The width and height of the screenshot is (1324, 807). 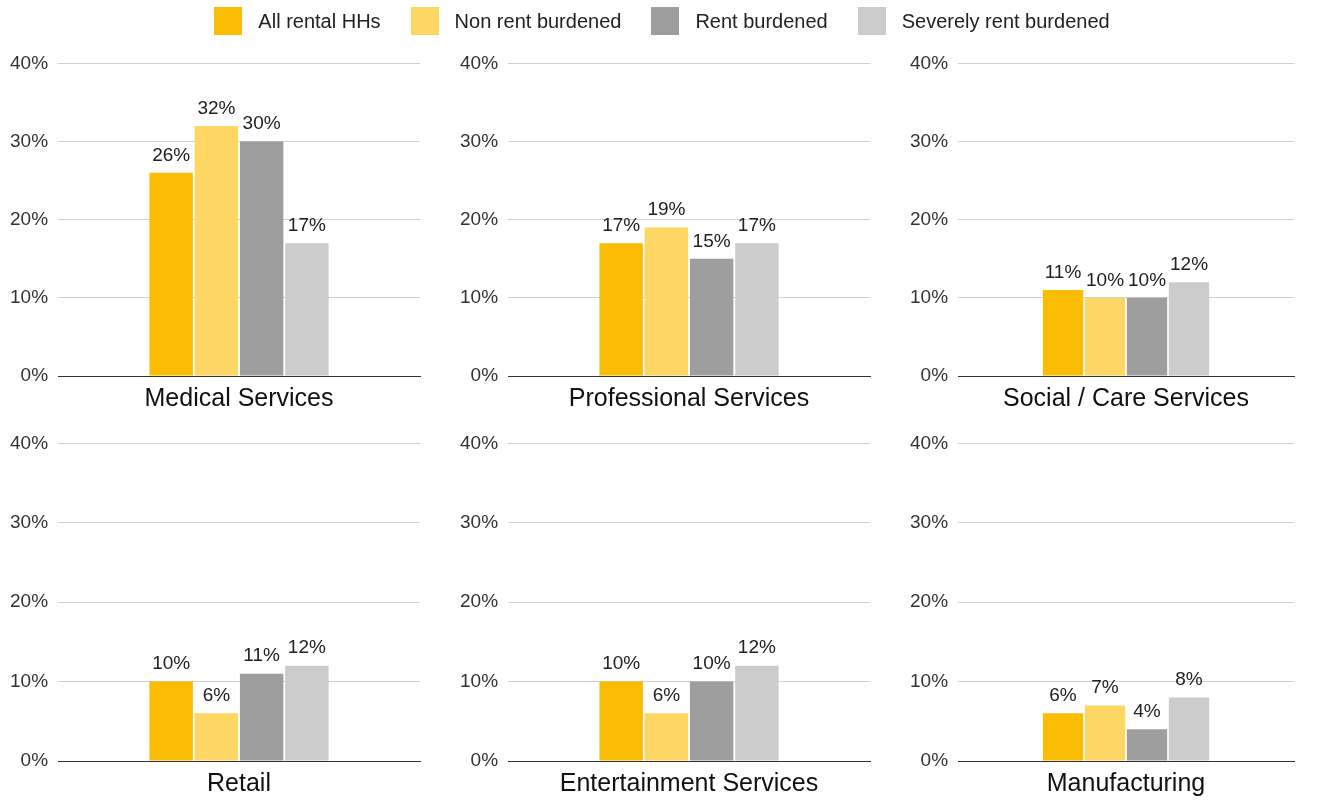 What do you see at coordinates (239, 781) in the screenshot?
I see `x-tick-label: Retail` at bounding box center [239, 781].